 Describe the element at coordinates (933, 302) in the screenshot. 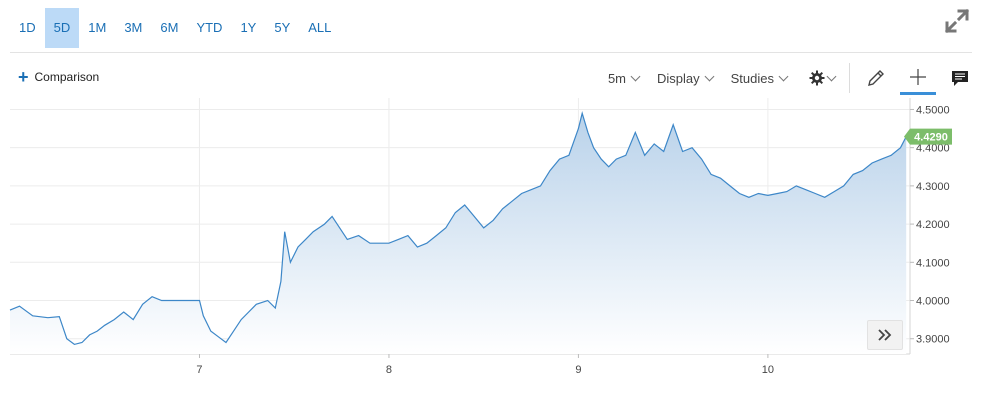

I see `y-tick-label: 4.0000` at that location.